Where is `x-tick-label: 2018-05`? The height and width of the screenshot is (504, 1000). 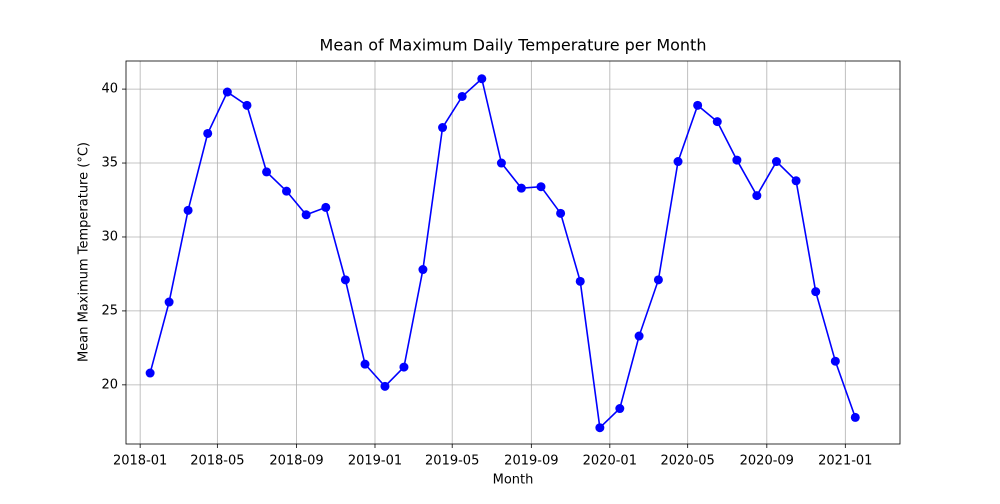 x-tick-label: 2018-05 is located at coordinates (217, 461).